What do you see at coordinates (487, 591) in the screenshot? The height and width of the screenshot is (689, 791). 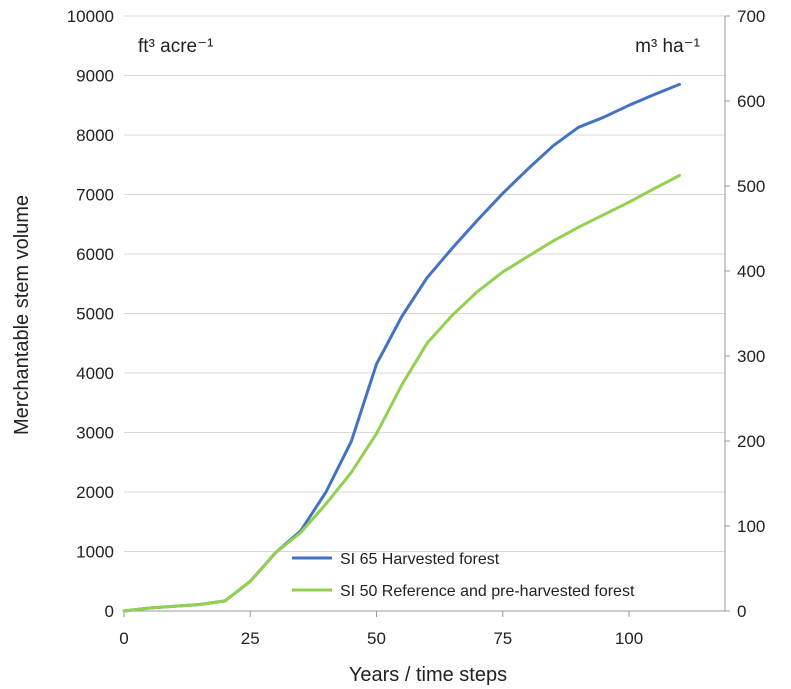 I see `legend-label-si50: SI 50 Reference and pre-harvested forest` at bounding box center [487, 591].